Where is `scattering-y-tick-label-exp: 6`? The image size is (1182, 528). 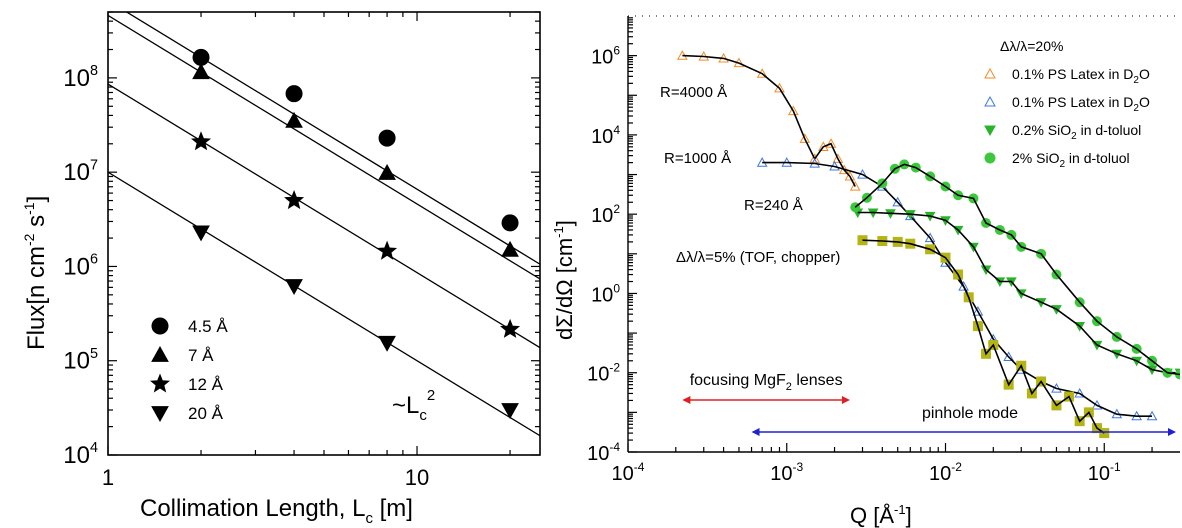
scattering-y-tick-label-exp: 6 is located at coordinates (616, 51).